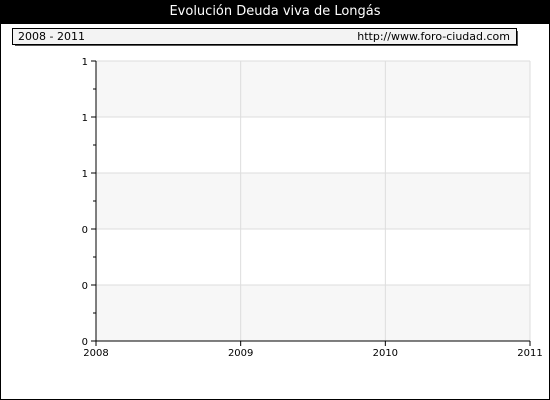 The image size is (550, 400). Describe the element at coordinates (529, 353) in the screenshot. I see `x-tick-label: 2011` at that location.